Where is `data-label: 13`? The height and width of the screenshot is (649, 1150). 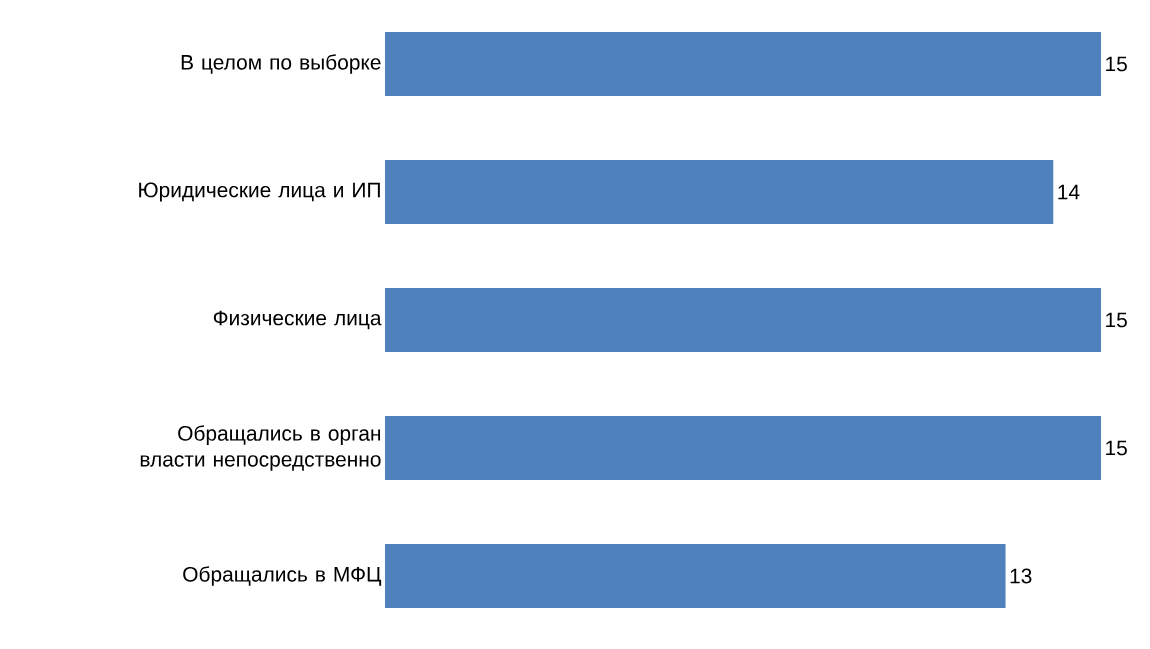
data-label: 13 is located at coordinates (1021, 576).